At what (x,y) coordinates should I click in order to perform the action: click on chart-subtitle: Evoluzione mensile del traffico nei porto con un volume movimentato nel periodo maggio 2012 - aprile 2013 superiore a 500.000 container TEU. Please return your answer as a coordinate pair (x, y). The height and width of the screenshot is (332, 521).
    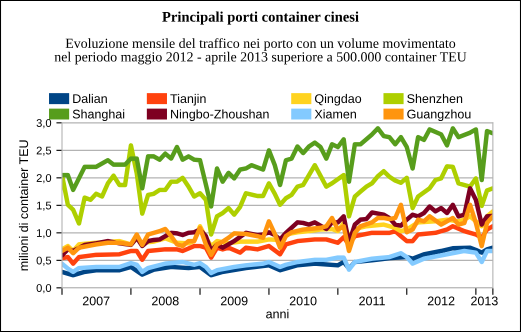
    Looking at the image, I should click on (260, 51).